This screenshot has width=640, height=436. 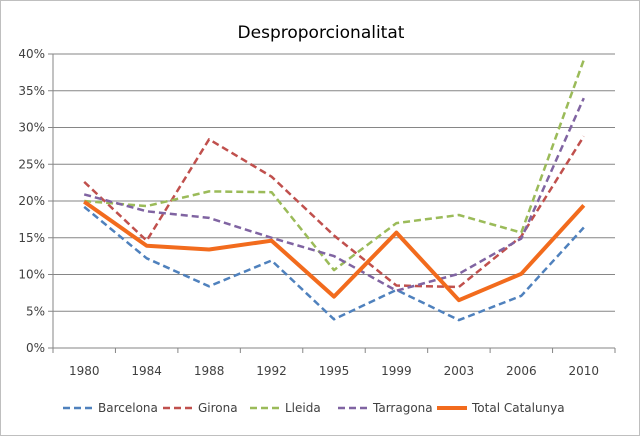 I want to click on legend-label: Lleida, so click(x=303, y=408).